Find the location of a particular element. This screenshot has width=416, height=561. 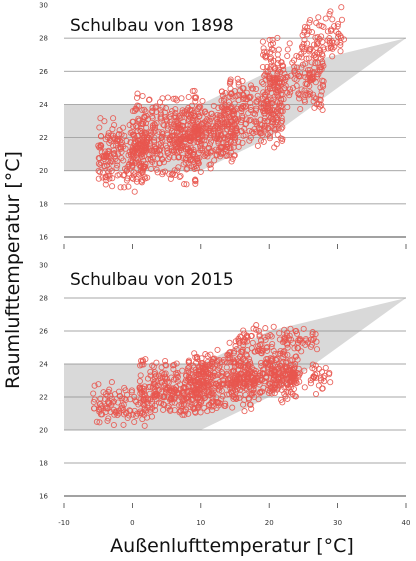

y-tick-label: 18 is located at coordinates (43, 204).